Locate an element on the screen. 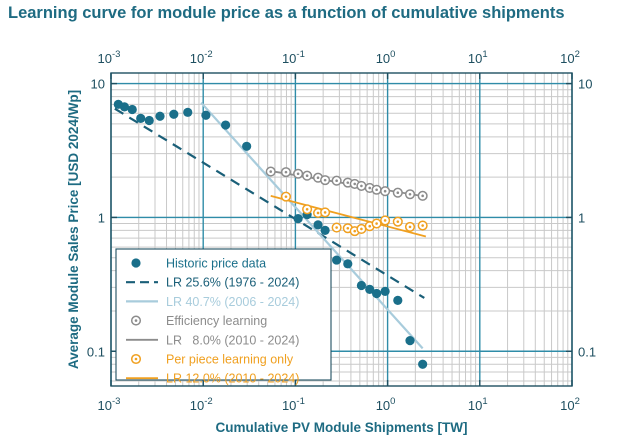 The height and width of the screenshot is (442, 620). x-tick-label-top: 10⁻³ is located at coordinates (109, 57).